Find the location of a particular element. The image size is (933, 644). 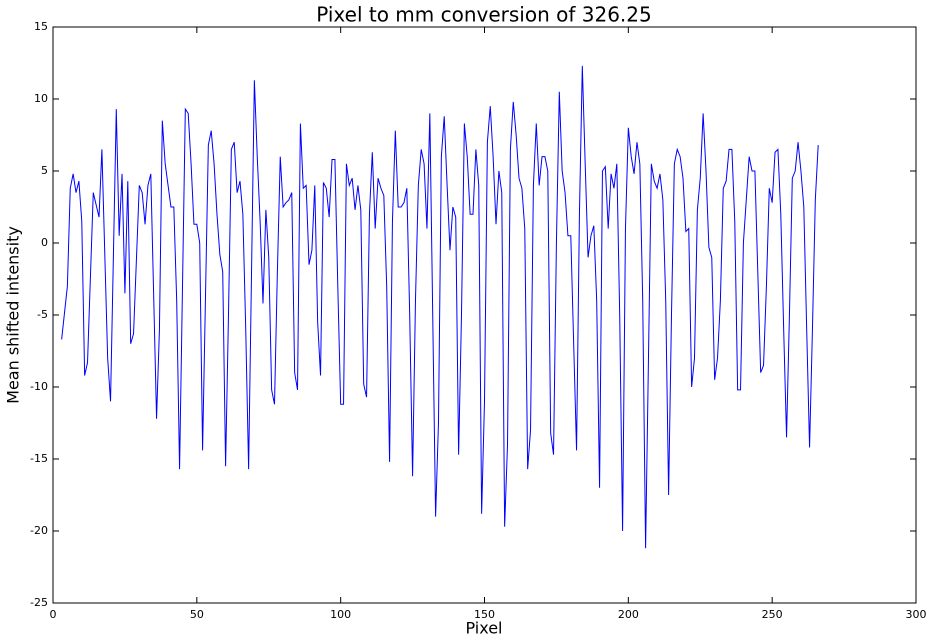

x-axis-label: Pixel is located at coordinates (483, 628).